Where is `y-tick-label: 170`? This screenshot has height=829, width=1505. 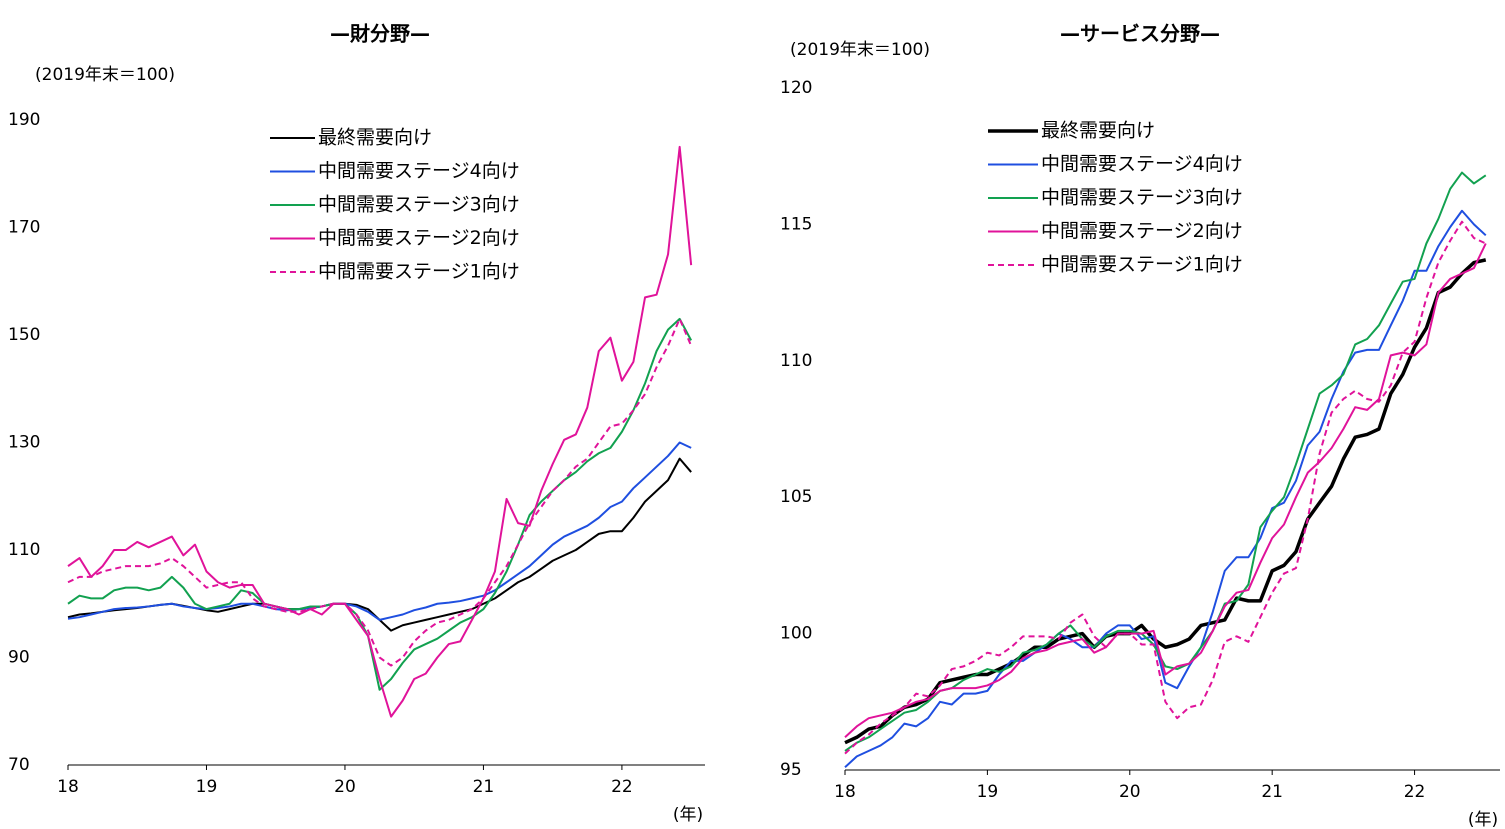 y-tick-label: 170 is located at coordinates (24, 228).